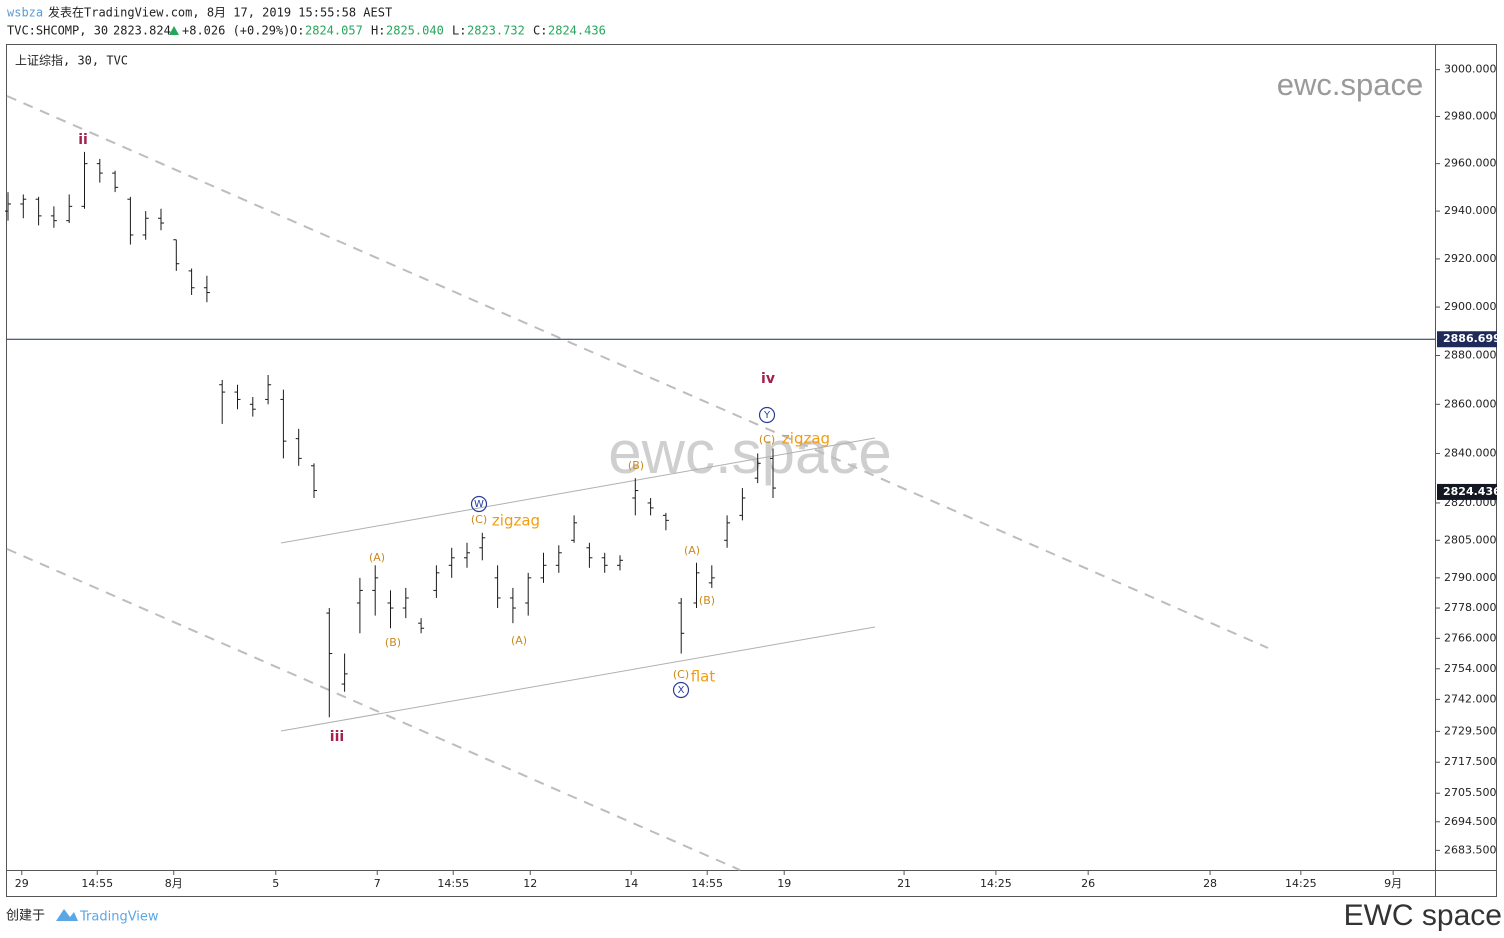 This screenshot has width=1504, height=938. Describe the element at coordinates (1470, 761) in the screenshot. I see `y-tick-label: 2717.500` at that location.